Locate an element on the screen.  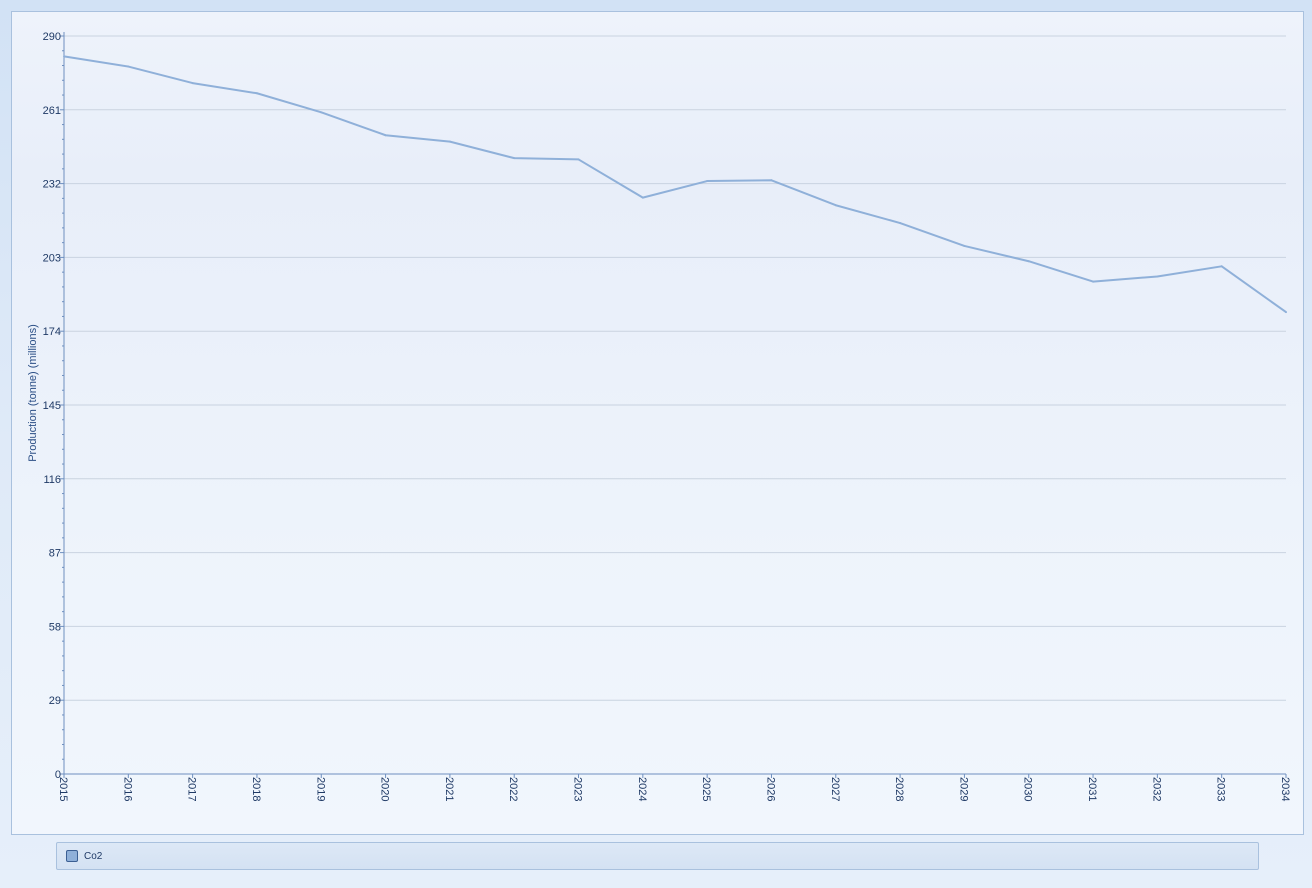
data-point-co2-2028 is located at coordinates (900, 223).